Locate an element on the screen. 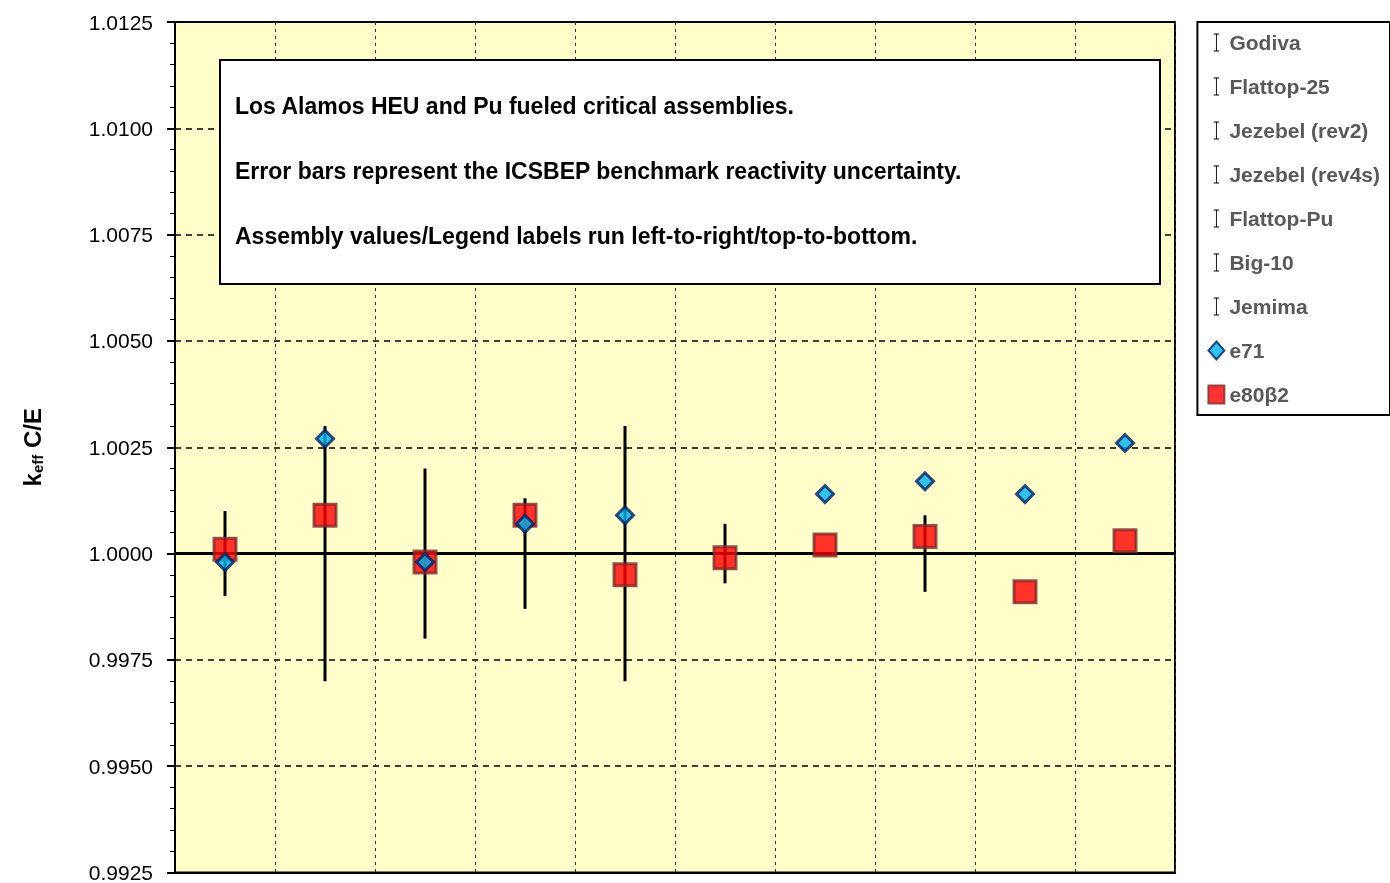 The image size is (1390, 883). y-tick-label: 1.0000 is located at coordinates (120, 554).